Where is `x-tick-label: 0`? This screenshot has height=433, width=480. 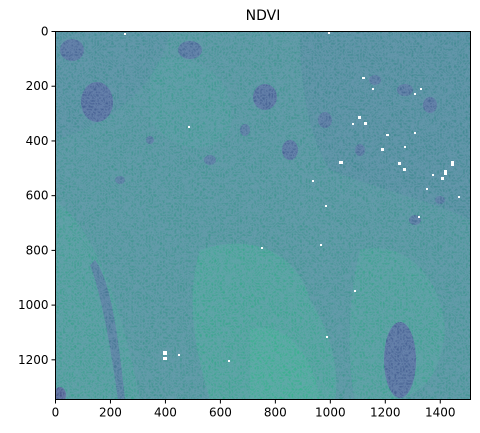 x-tick-label: 0 is located at coordinates (56, 413).